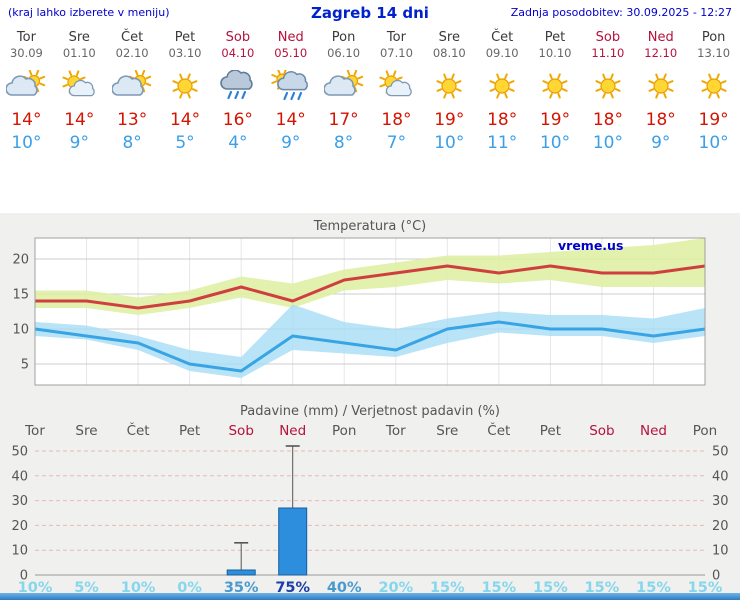 This screenshot has width=740, height=600. Describe the element at coordinates (79, 53) in the screenshot. I see `day-date: 01.10` at that location.